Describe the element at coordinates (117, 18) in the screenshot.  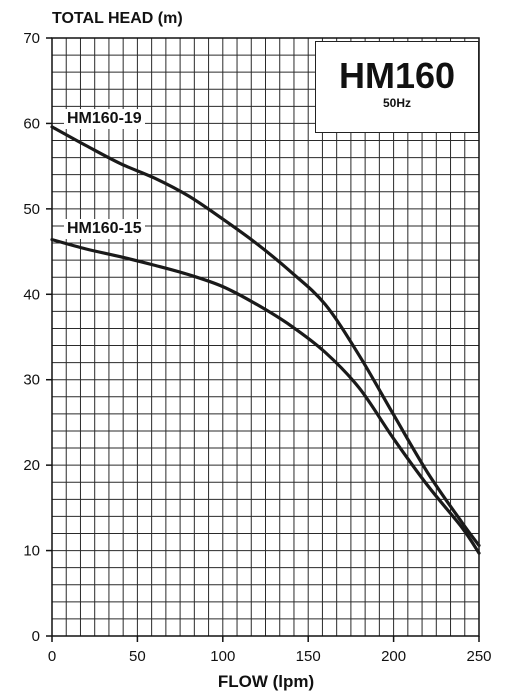
I see `y-axis-title: TOTAL HEAD (m)` at that location.